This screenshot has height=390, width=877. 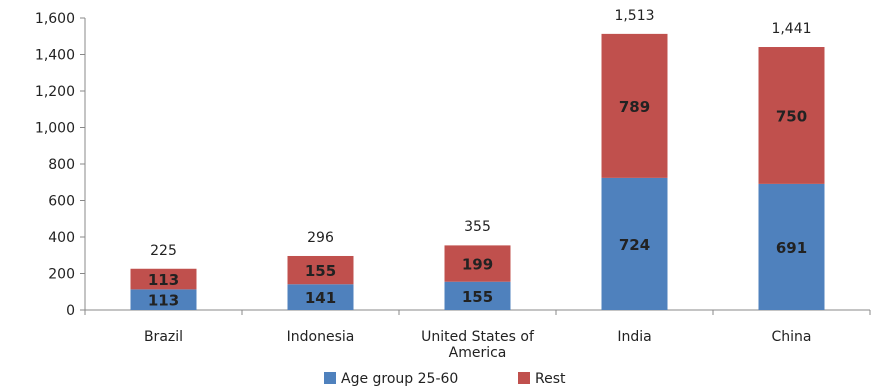 I want to click on segment-value-label: 141, so click(x=320, y=298).